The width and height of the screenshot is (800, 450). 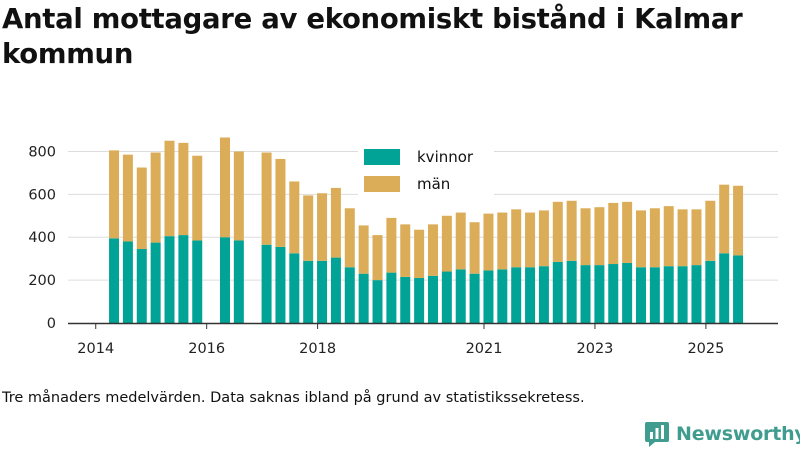 What do you see at coordinates (42, 238) in the screenshot?
I see `y-tick-label-400: 400` at bounding box center [42, 238].